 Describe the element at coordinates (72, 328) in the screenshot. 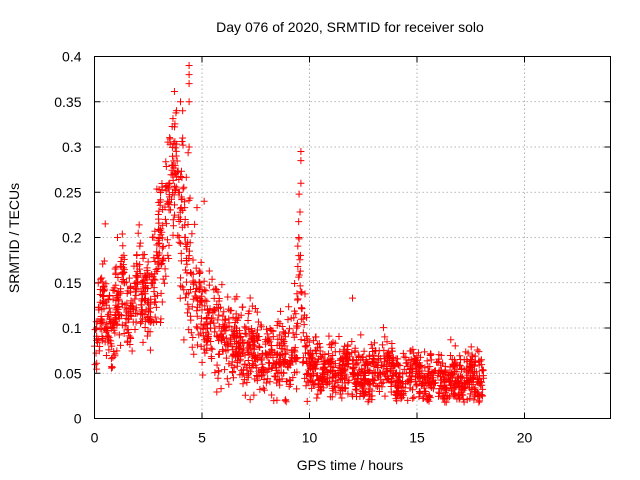

I see `y-tick-label: 0.1` at that location.